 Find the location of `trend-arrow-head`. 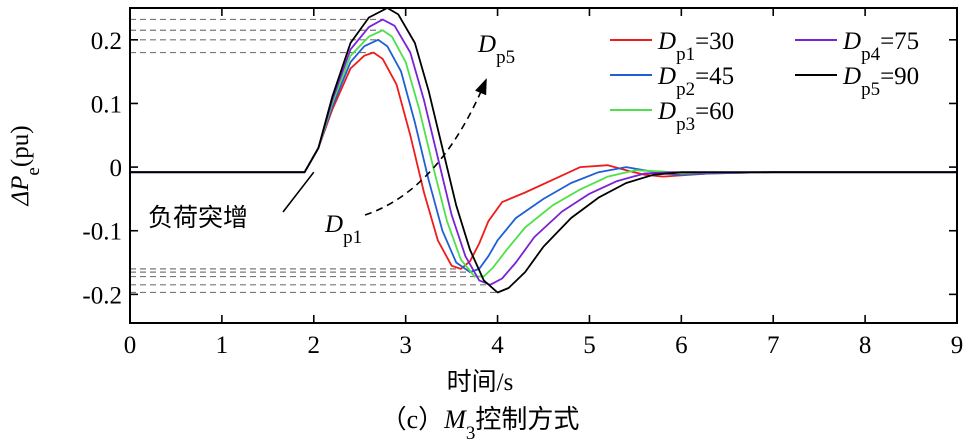

trend-arrow-head is located at coordinates (481, 87).